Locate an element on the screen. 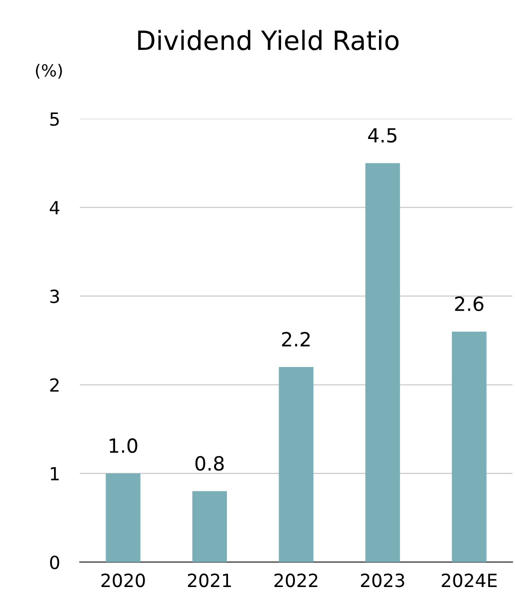  data-label: 1.0 is located at coordinates (124, 446).